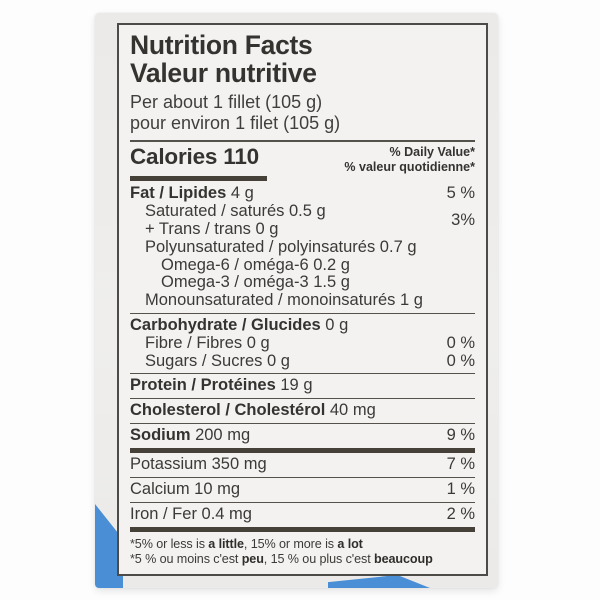 The image size is (600, 600). Describe the element at coordinates (221, 45) in the screenshot. I see `nft-title-en: Nutrition Facts` at that location.